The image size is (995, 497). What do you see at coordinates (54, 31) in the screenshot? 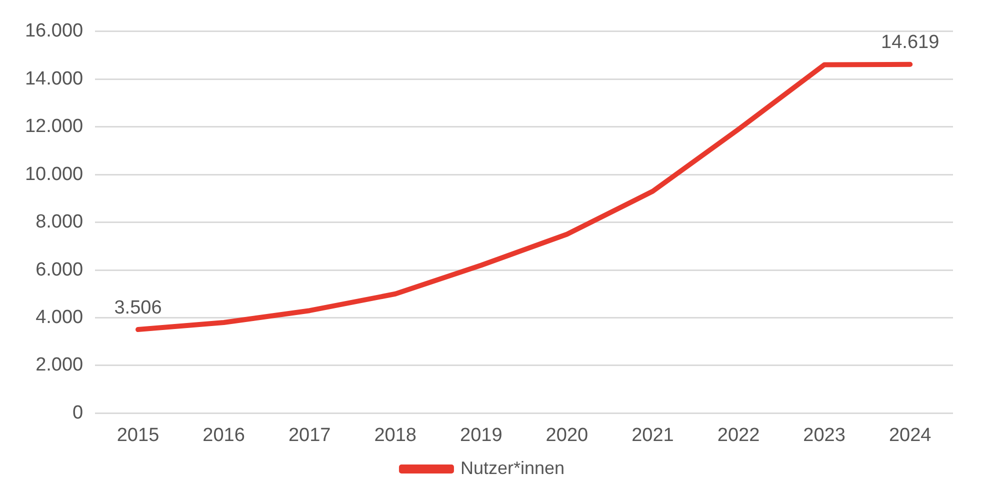
I see `y-tick-label: 16.000` at bounding box center [54, 31].